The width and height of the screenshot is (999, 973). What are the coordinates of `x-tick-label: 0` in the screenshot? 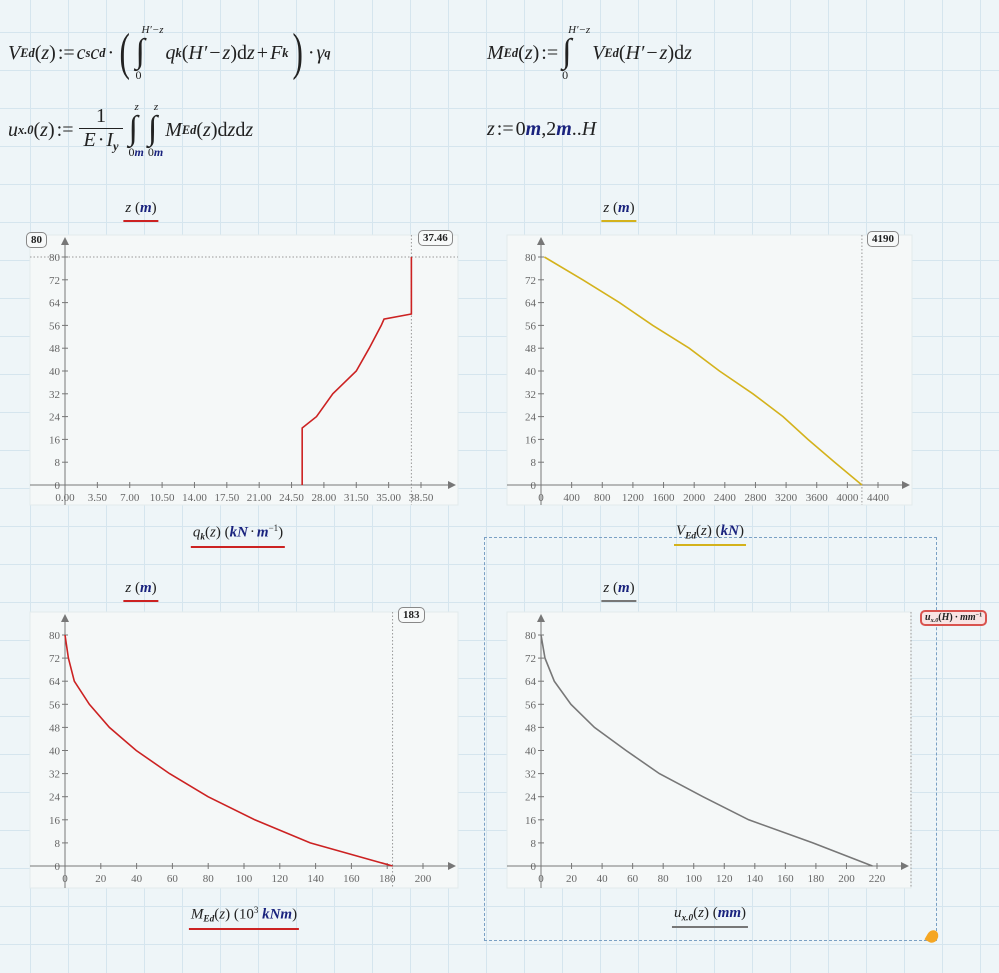 It's located at (541, 498).